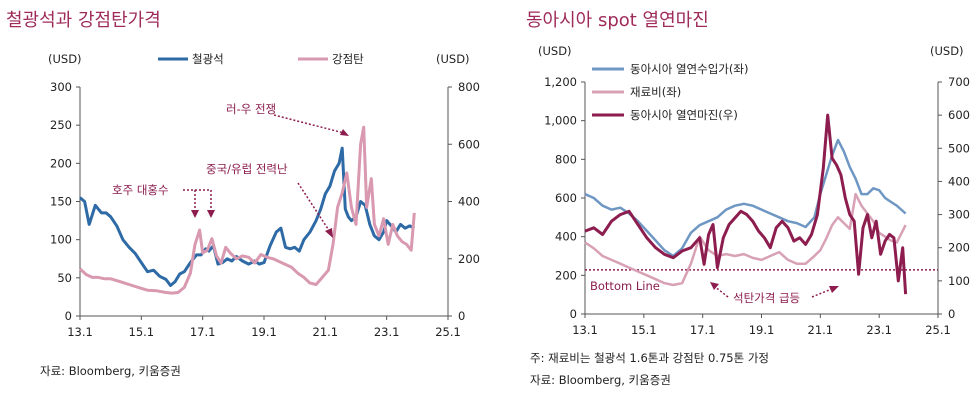  What do you see at coordinates (64, 278) in the screenshot?
I see `left-tick-label: 50` at bounding box center [64, 278].